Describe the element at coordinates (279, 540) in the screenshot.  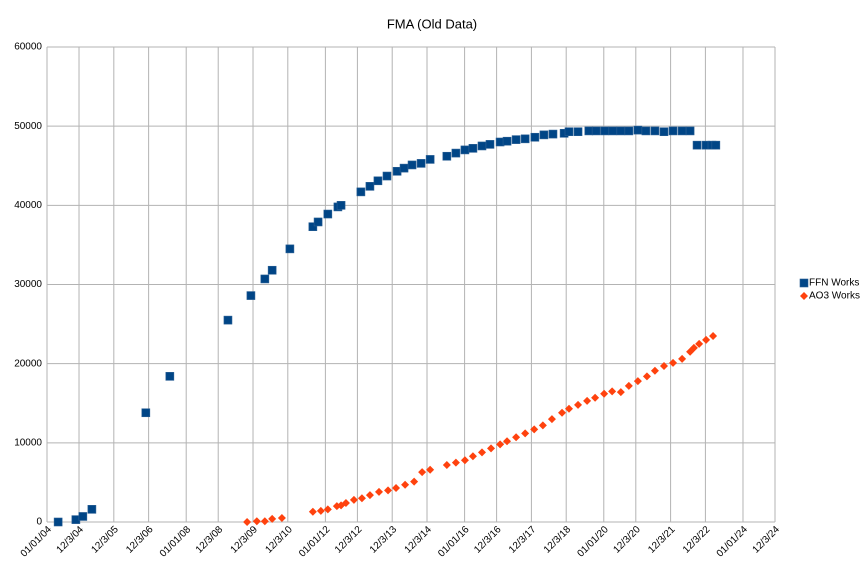
I see `x-tick-label: 12/3/10` at that location.